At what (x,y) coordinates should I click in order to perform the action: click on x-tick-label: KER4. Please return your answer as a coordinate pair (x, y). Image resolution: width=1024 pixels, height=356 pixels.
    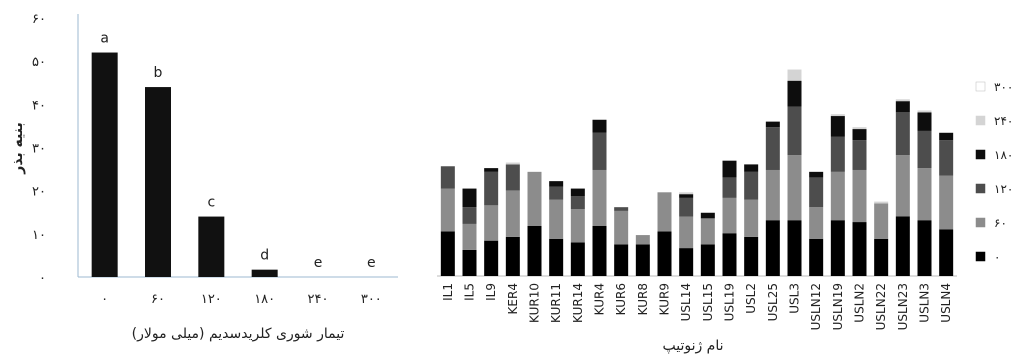
    Looking at the image, I should click on (513, 298).